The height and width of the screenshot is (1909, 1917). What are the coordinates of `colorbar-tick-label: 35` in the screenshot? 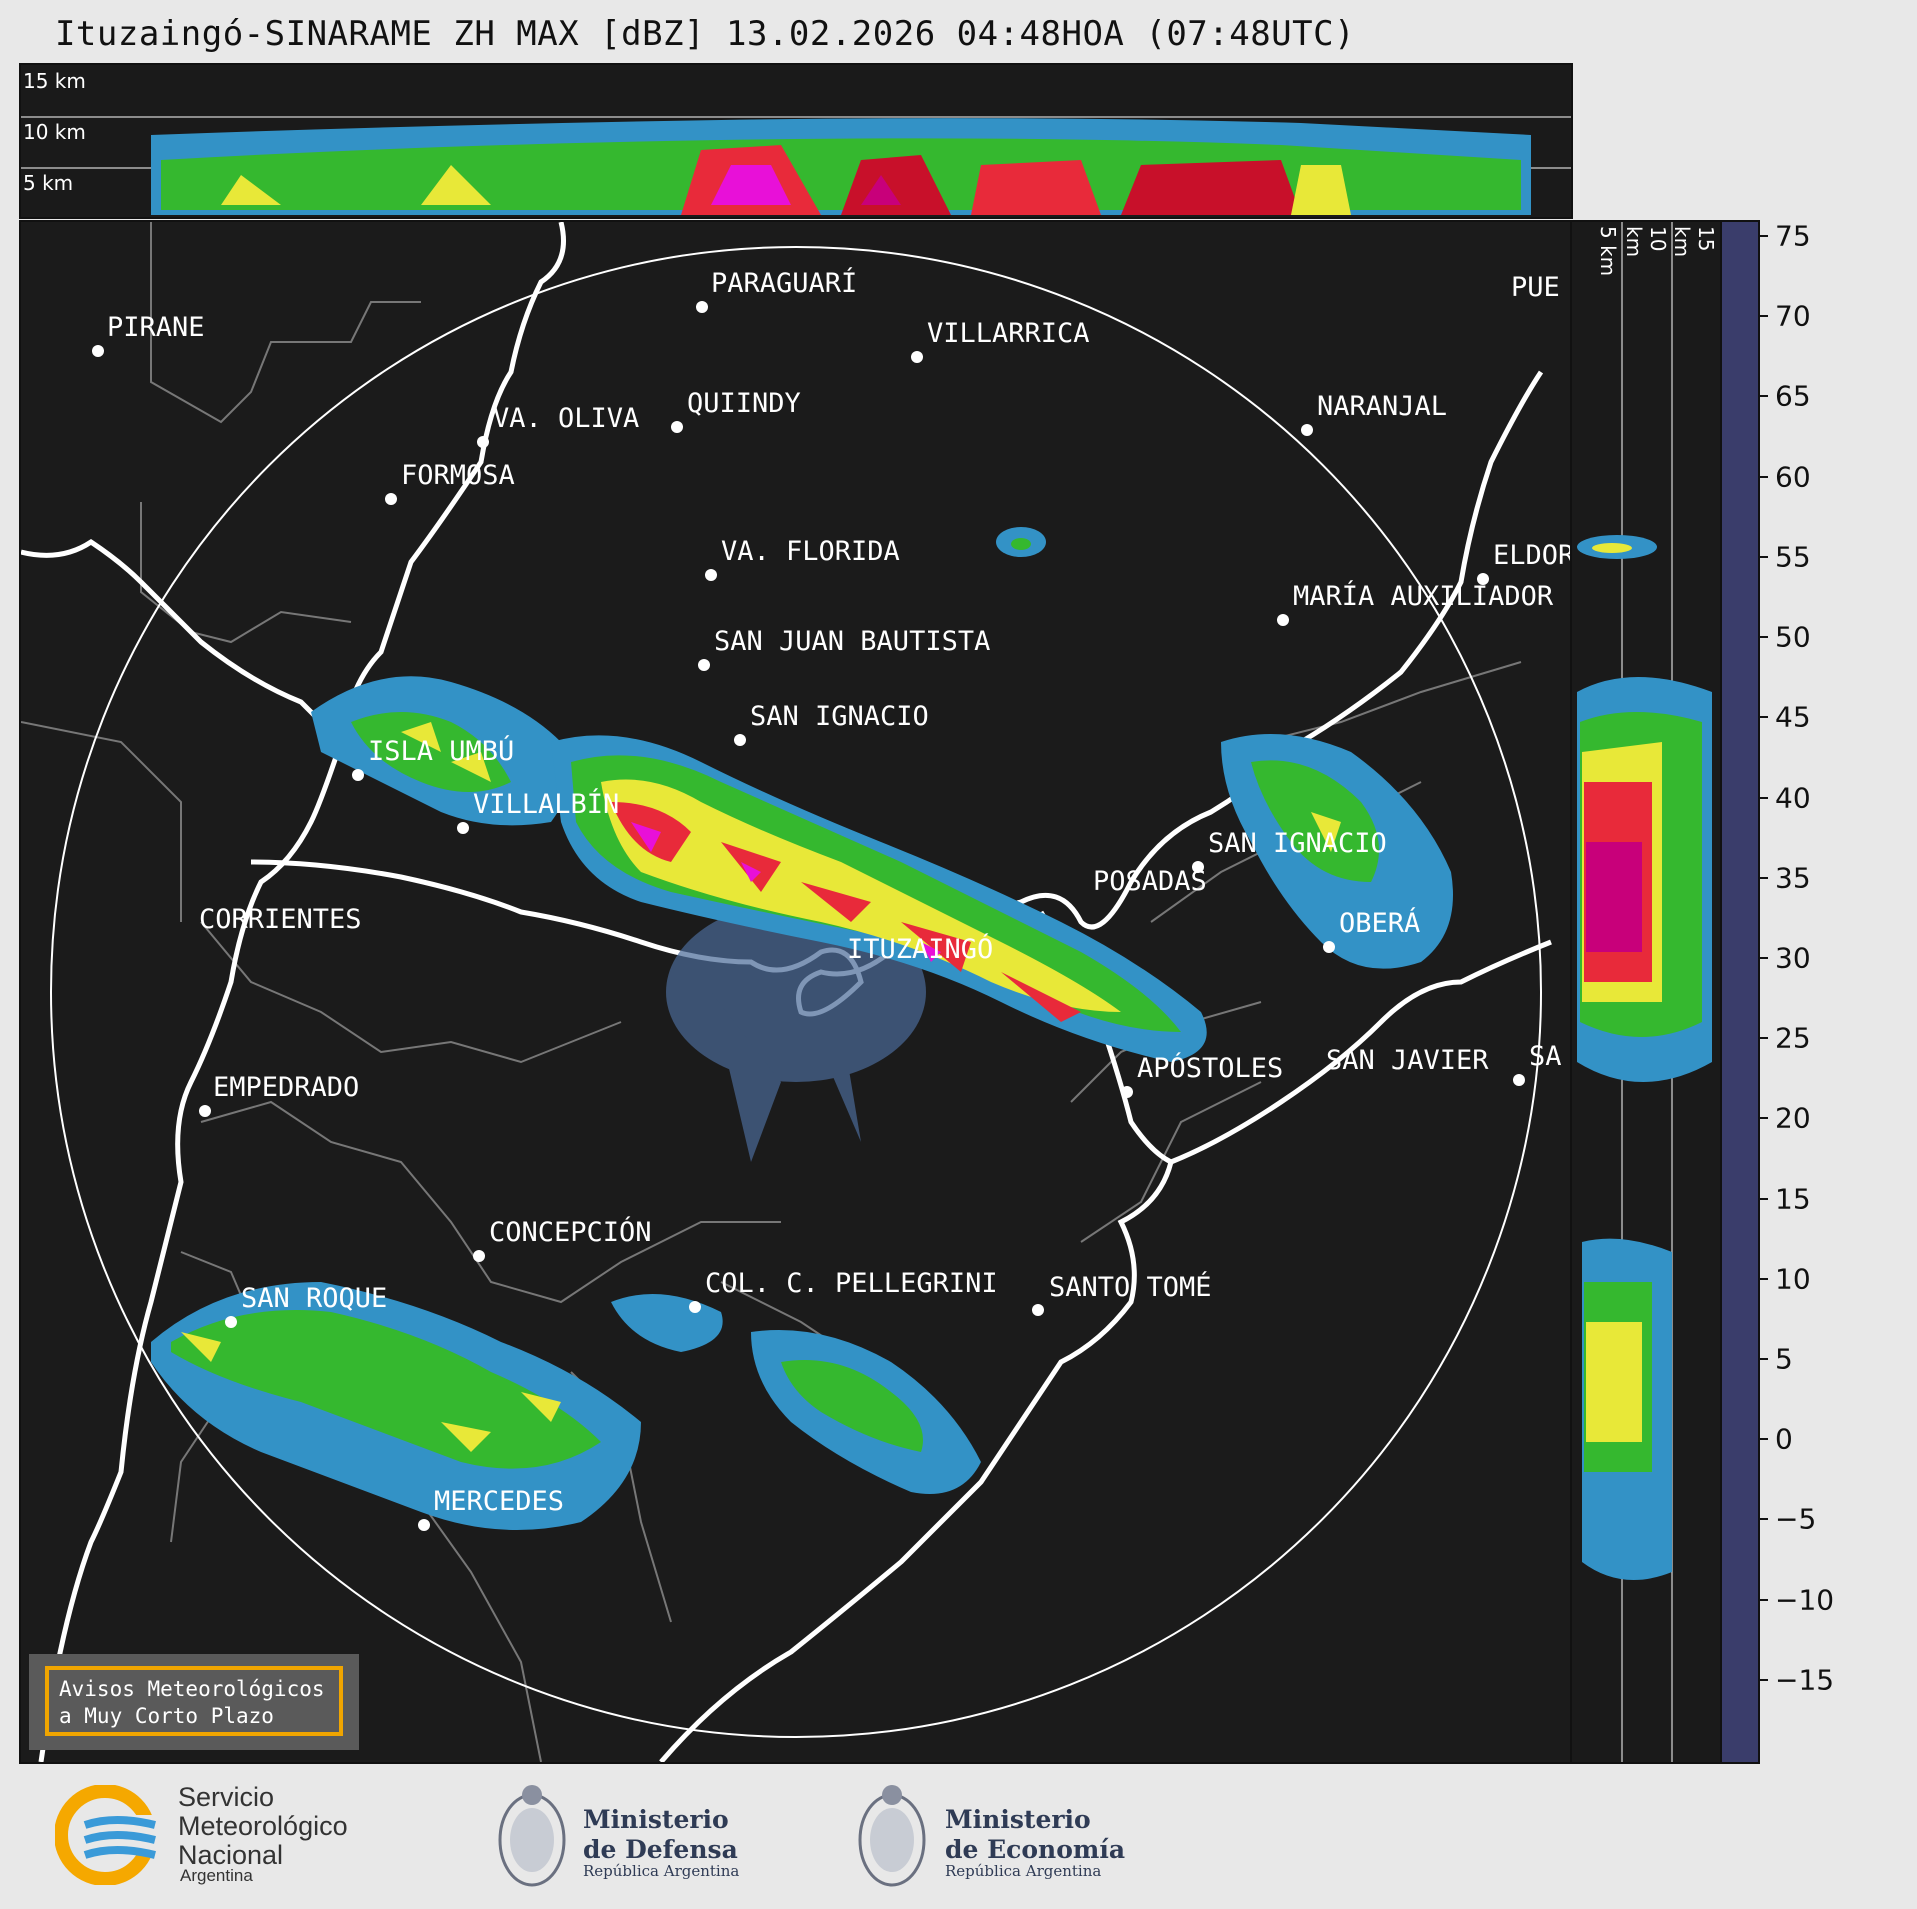 It's located at (1793, 878).